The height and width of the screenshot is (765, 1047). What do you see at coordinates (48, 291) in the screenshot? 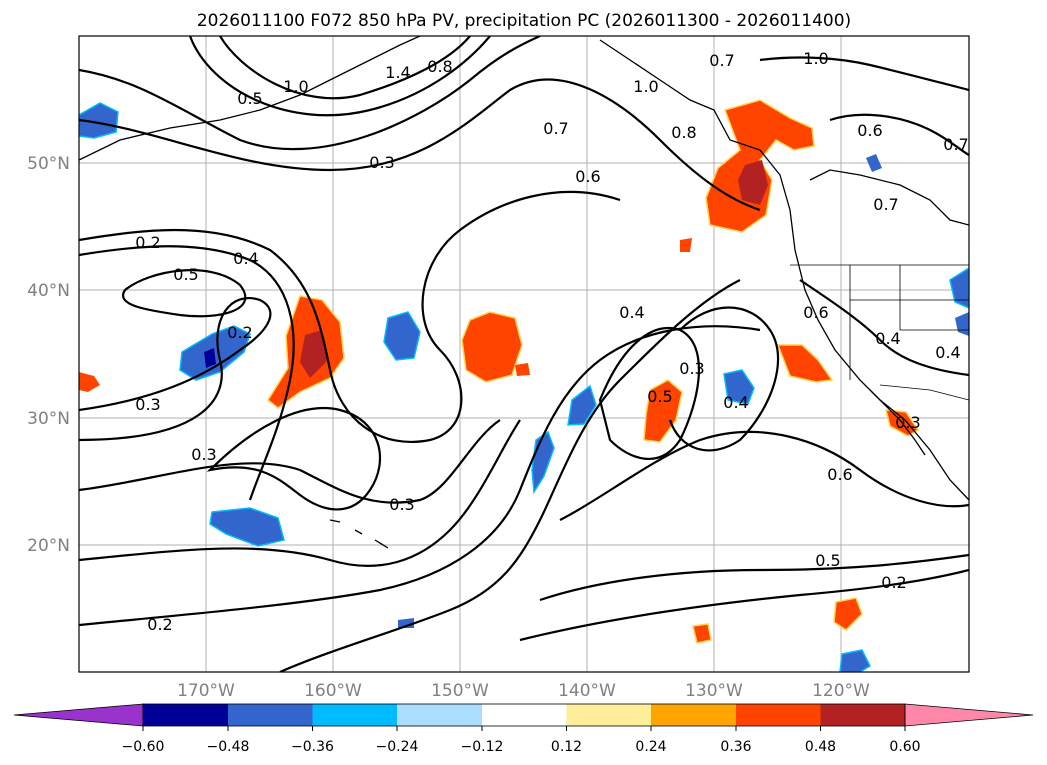
I see `lat-label-40n: 40°N` at bounding box center [48, 291].